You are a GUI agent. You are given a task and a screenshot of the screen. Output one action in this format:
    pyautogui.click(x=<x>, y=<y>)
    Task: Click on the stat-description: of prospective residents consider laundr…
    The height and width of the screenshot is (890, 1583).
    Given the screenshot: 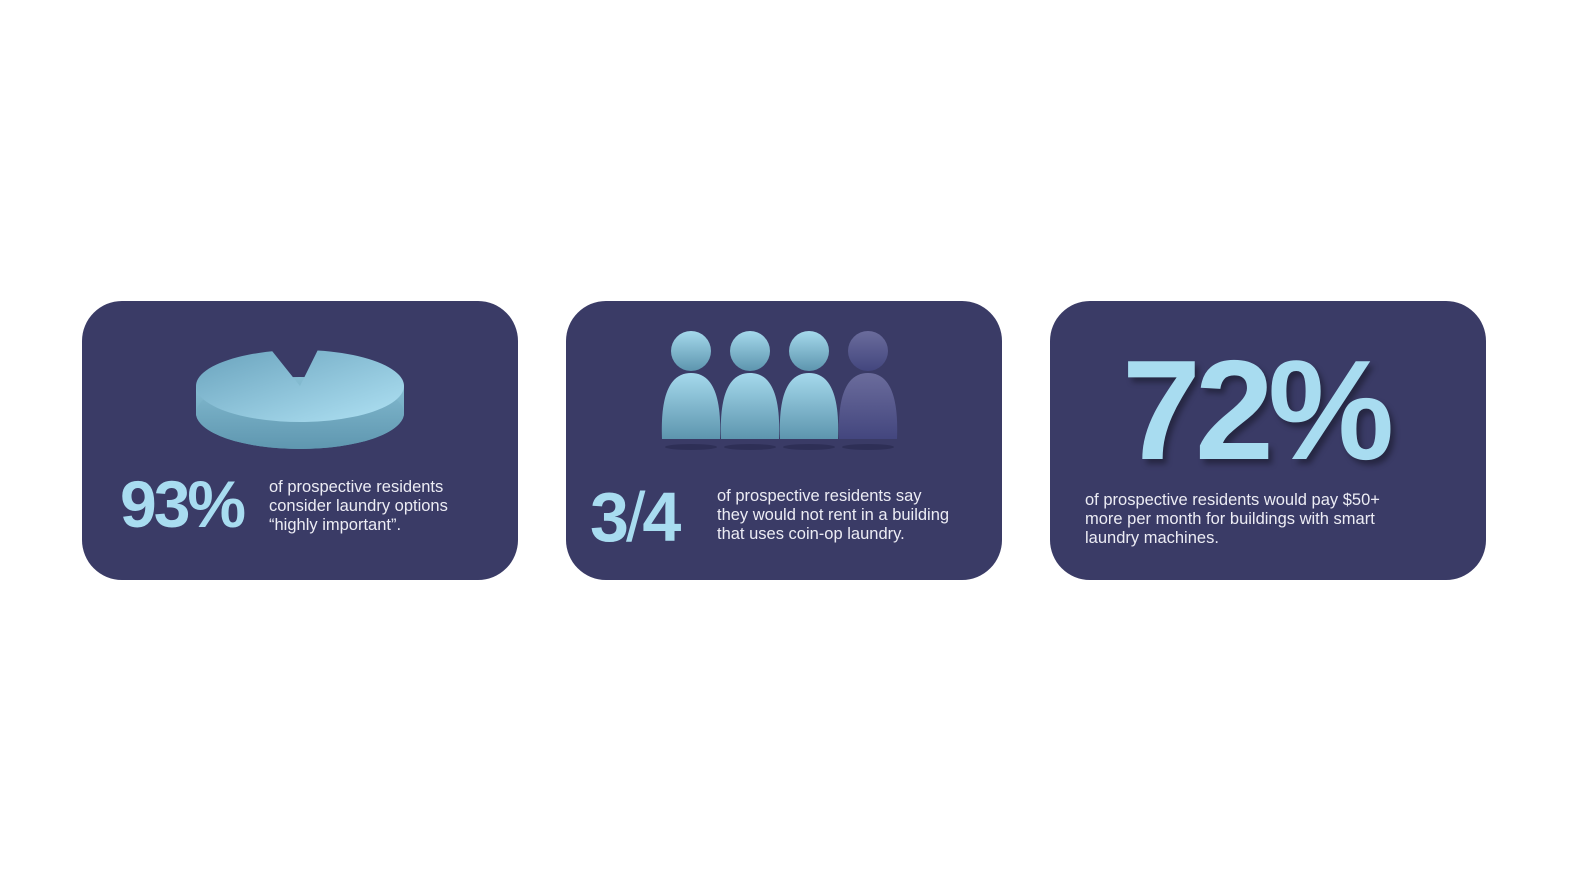 What is the action you would take?
    pyautogui.click(x=358, y=506)
    